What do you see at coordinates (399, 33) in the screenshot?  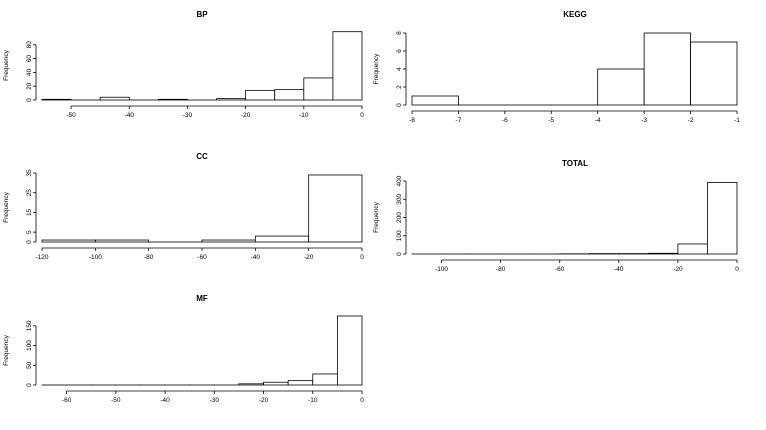 I see `y-tick-label: 8` at bounding box center [399, 33].